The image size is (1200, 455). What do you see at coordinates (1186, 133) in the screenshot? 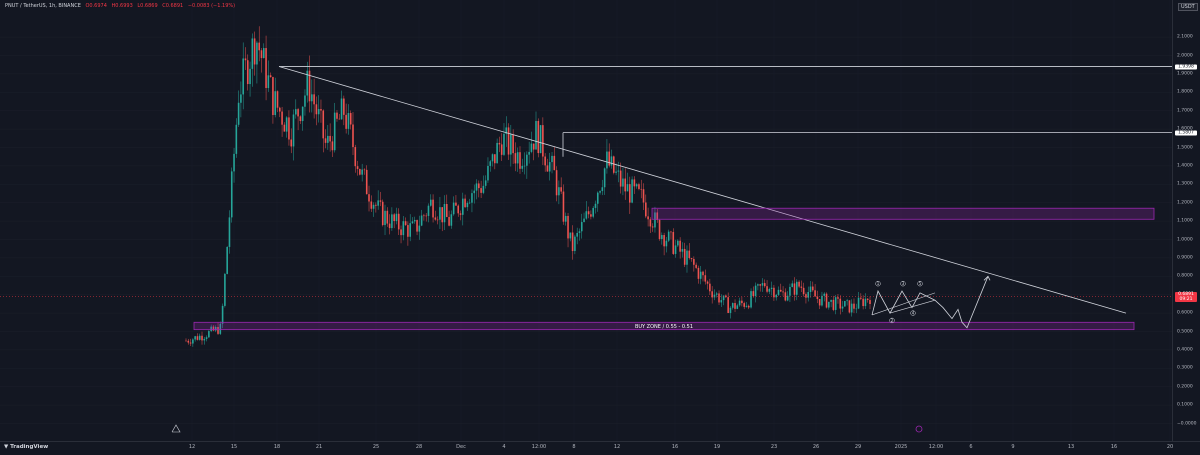
I see `level-price-label: 1.5807` at bounding box center [1186, 133].